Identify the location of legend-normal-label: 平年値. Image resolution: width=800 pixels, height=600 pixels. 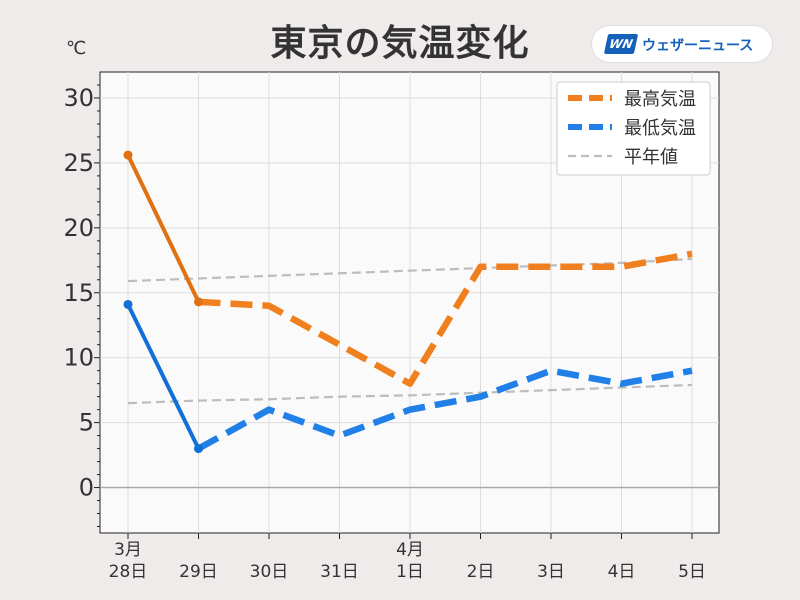
(651, 157).